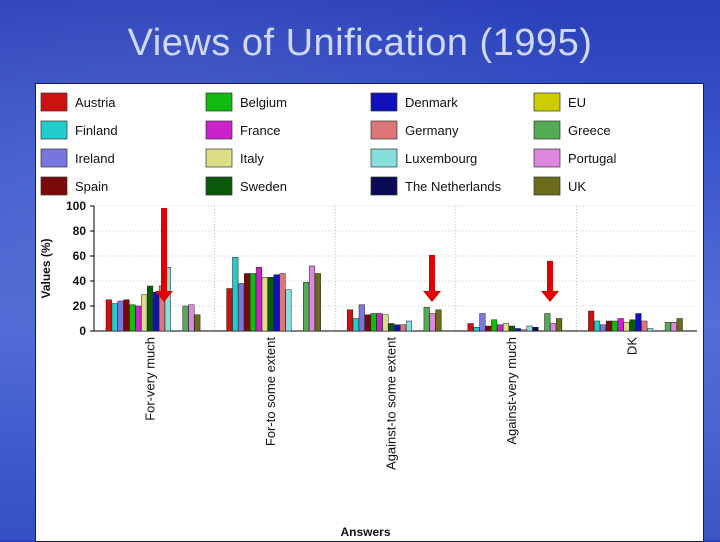 The image size is (720, 542). Describe the element at coordinates (288, 310) in the screenshot. I see `bar-luxembourg-for-to-some-extent` at that location.